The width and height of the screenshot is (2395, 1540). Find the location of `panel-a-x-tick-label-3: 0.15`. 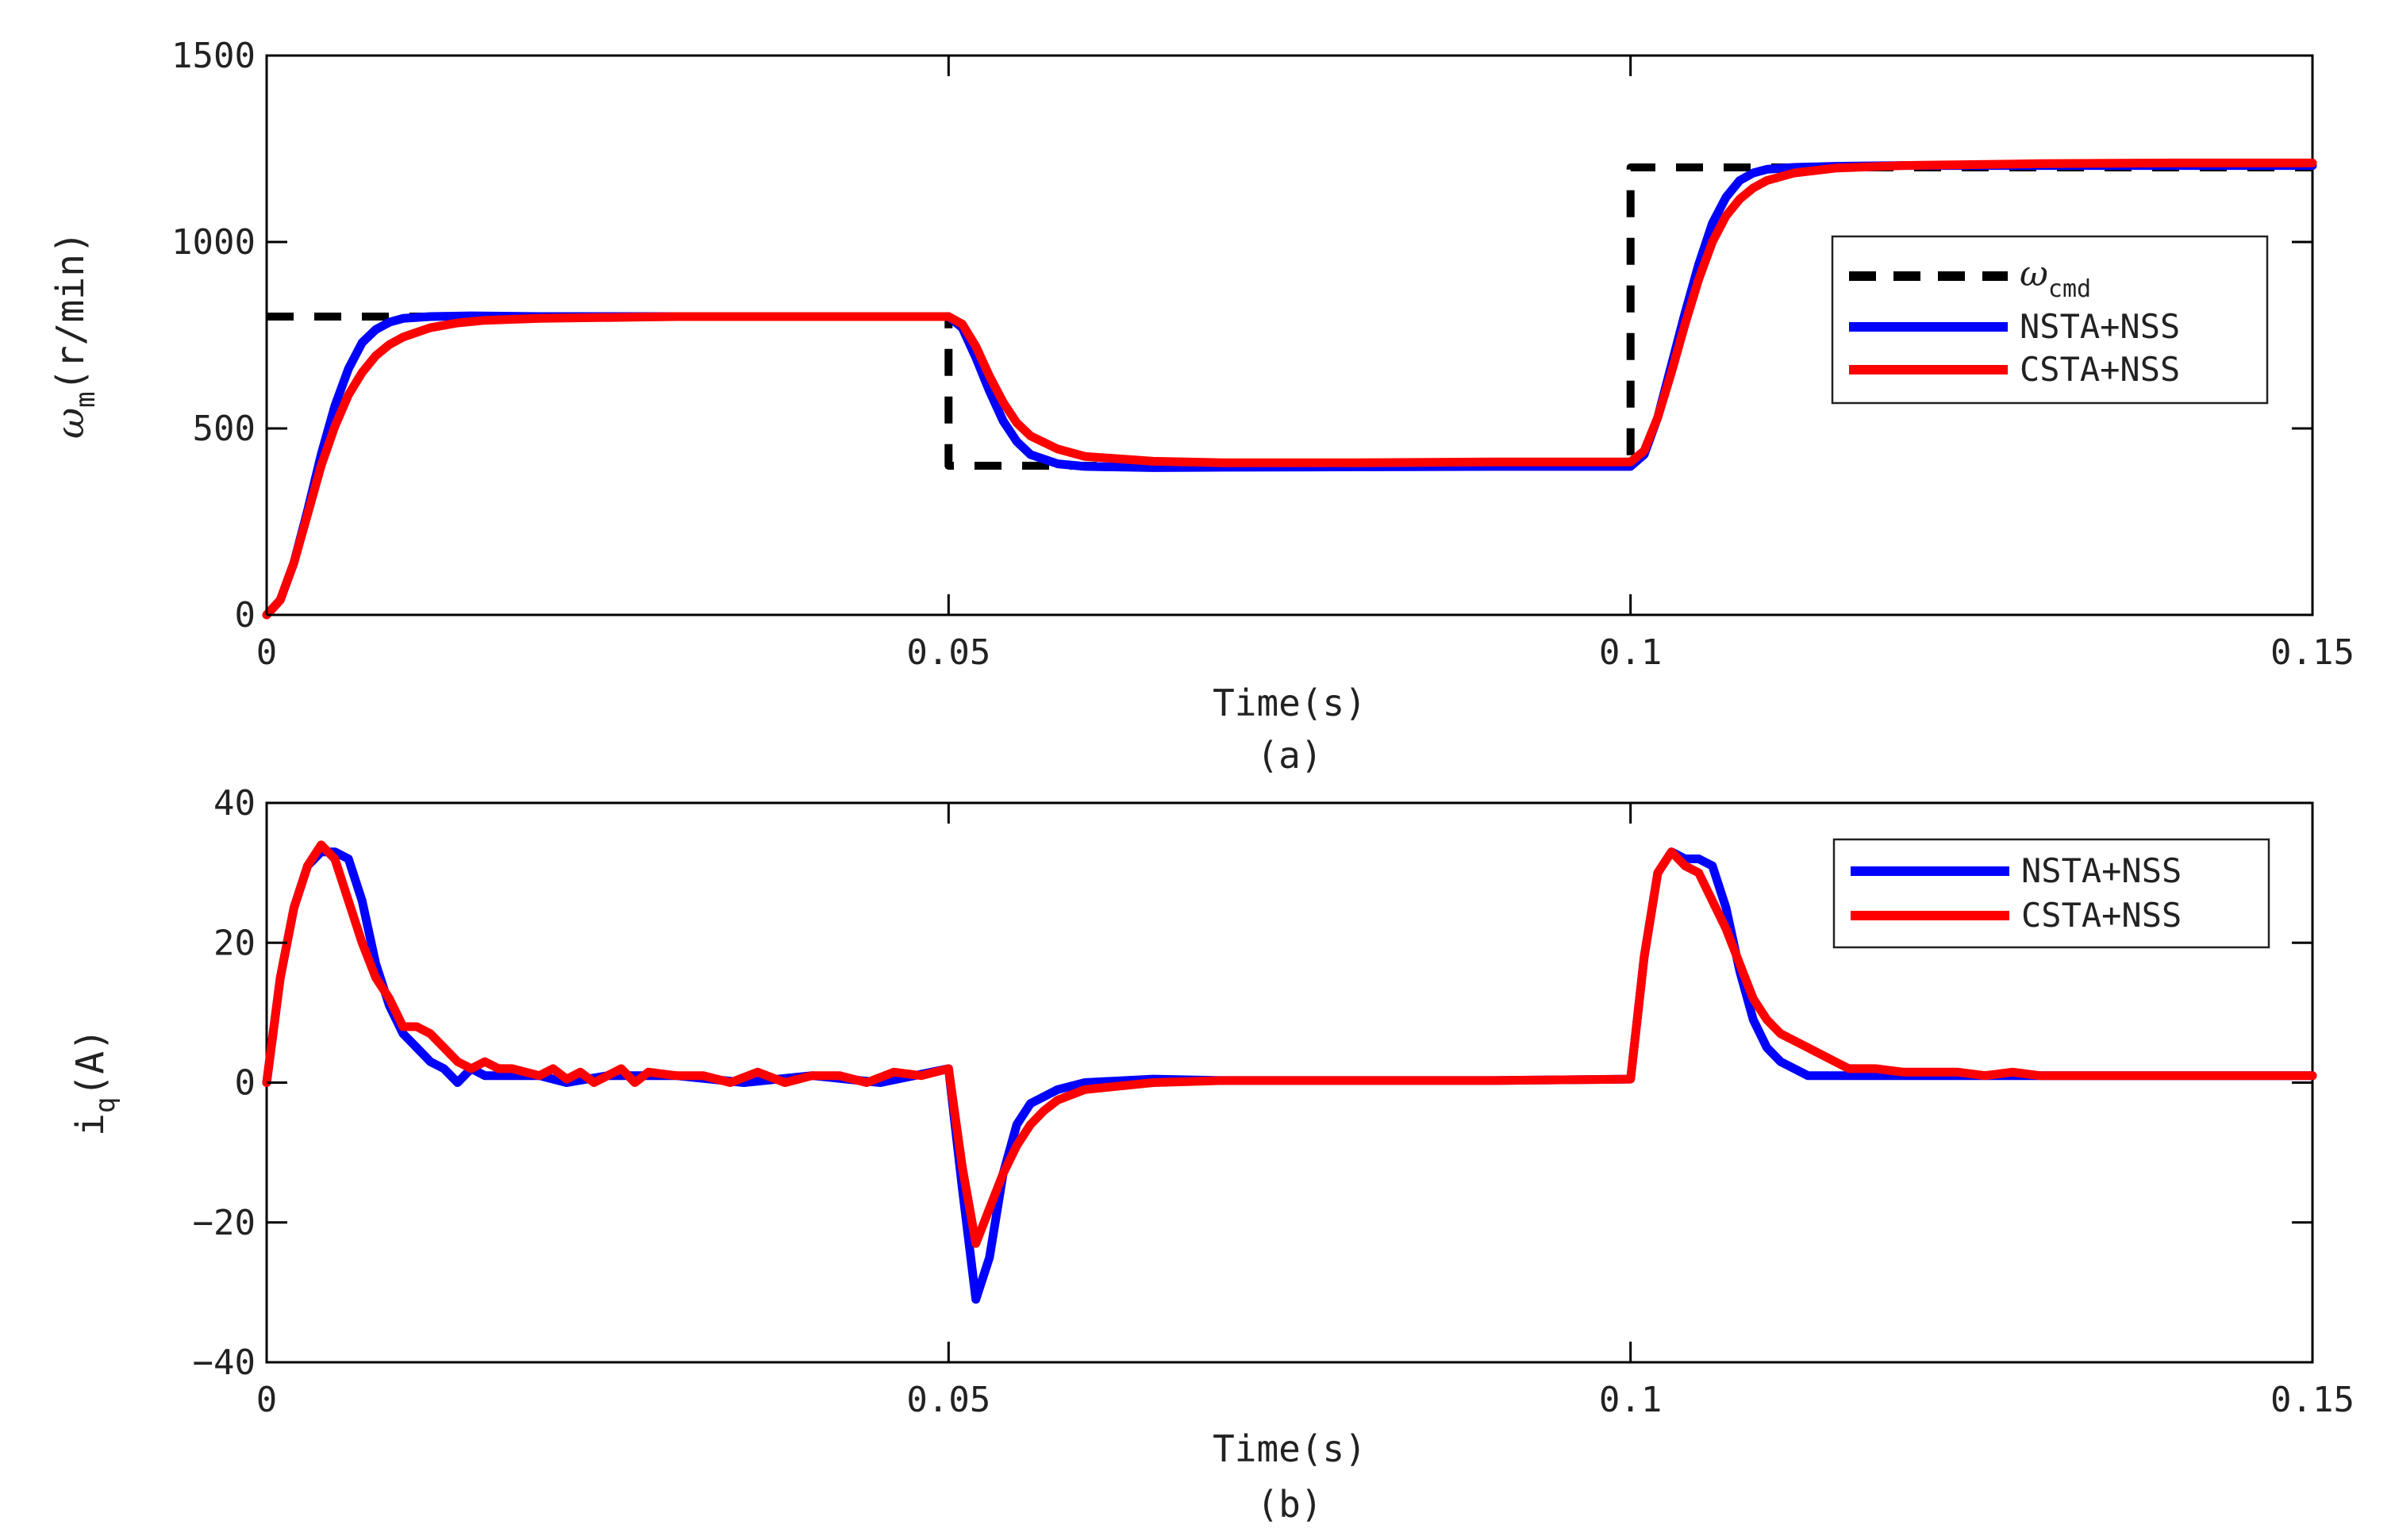

panel-a-x-tick-label-3: 0.15 is located at coordinates (2312, 652).